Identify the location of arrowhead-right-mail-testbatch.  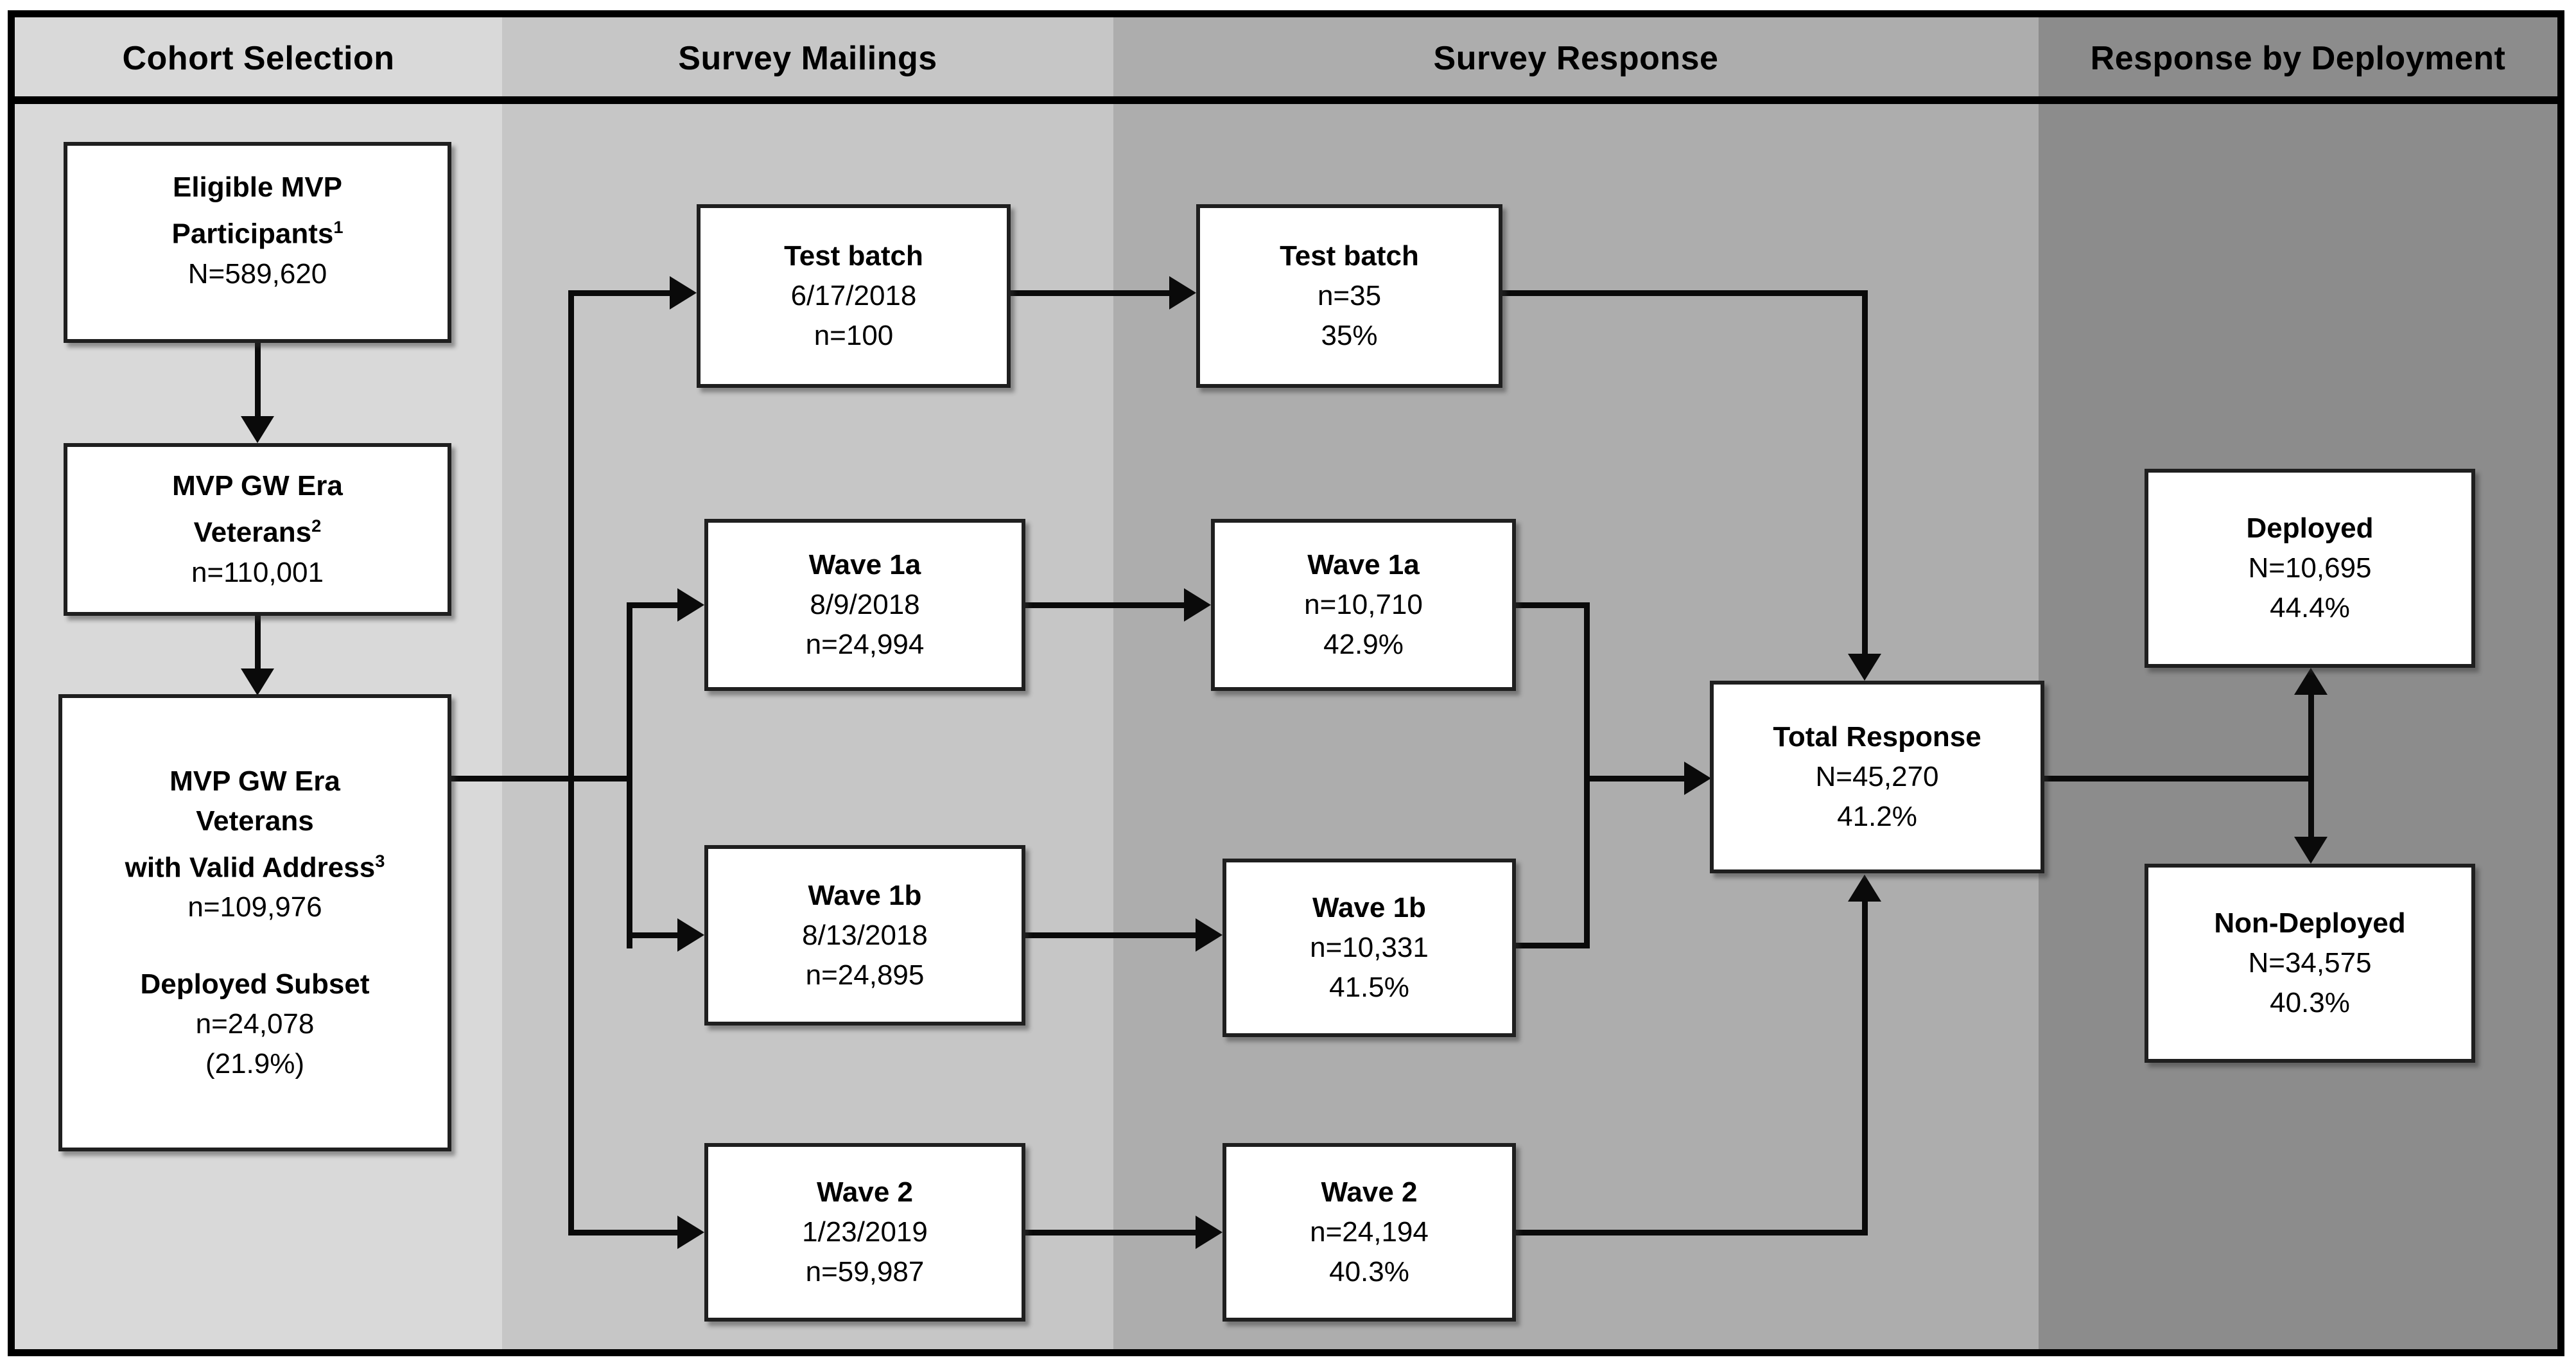
(683, 293).